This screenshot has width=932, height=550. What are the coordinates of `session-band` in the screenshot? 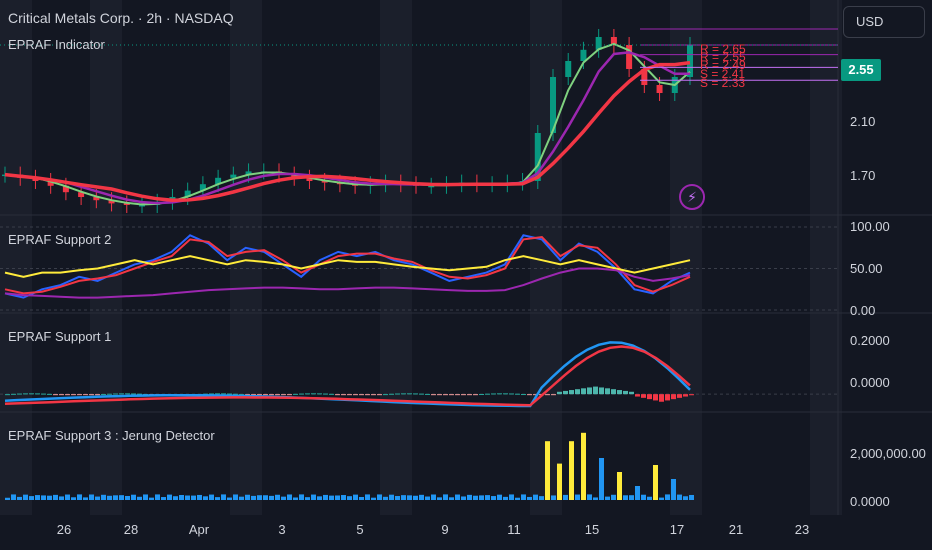 It's located at (16, 257).